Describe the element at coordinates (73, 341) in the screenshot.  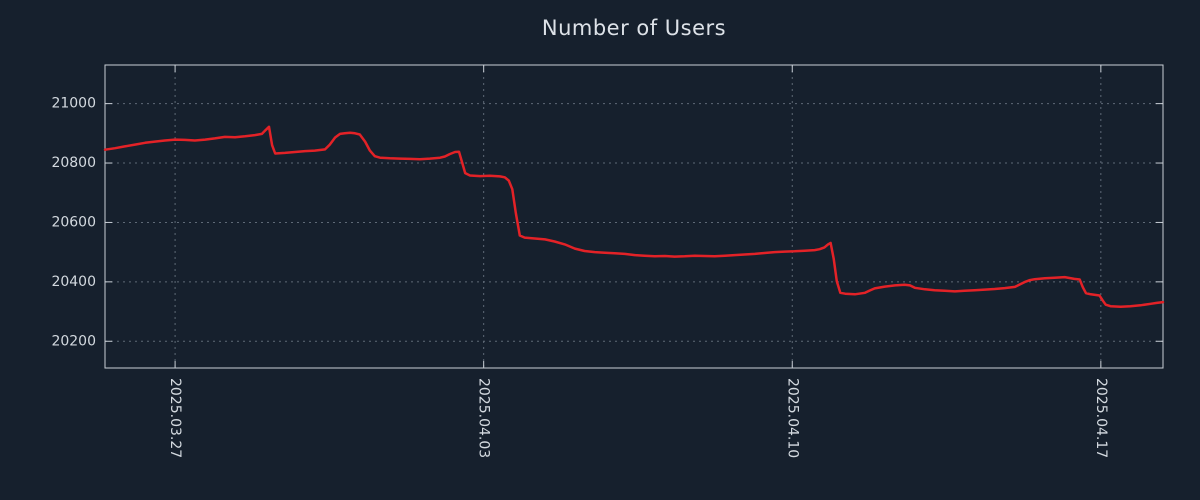
I see `y-tick-label: 20200` at that location.